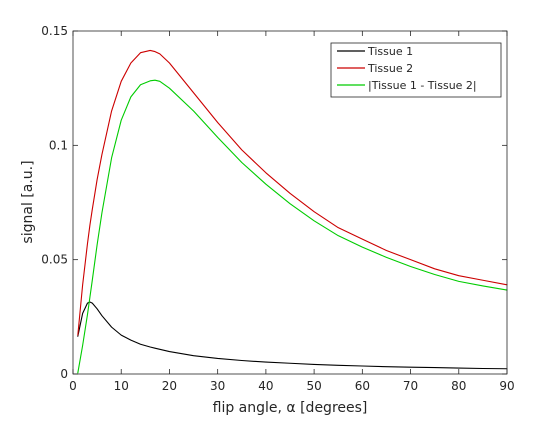 The image size is (560, 424). Describe the element at coordinates (58, 145) in the screenshot. I see `y-tick-label: 0.1` at that location.